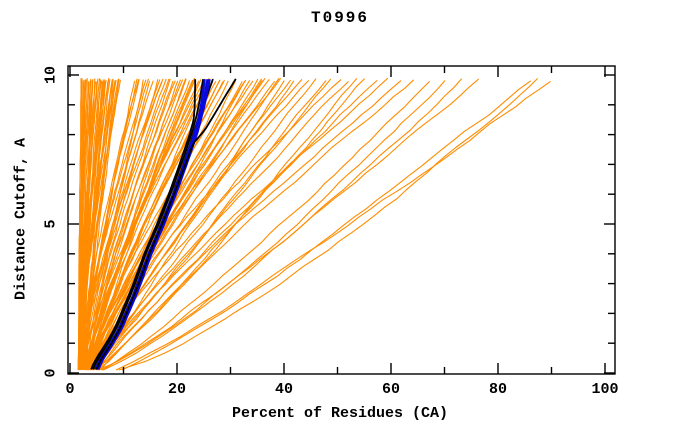 This screenshot has width=680, height=440. I want to click on model-curve-black-bend, so click(166, 224).